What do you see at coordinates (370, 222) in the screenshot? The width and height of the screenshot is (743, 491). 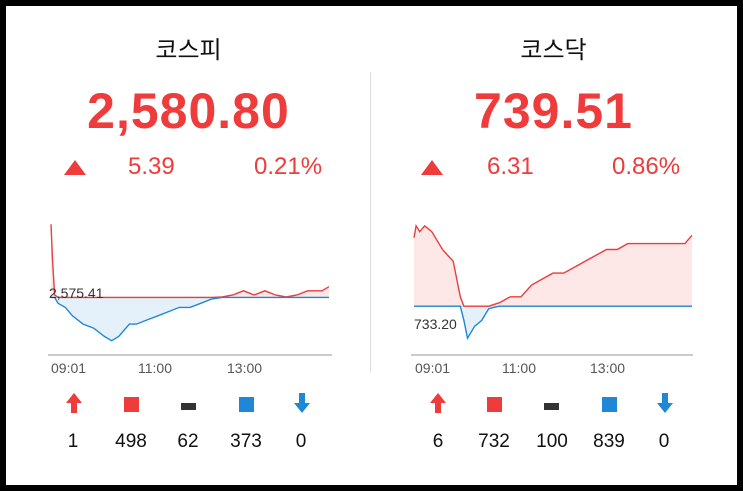 I see `panel-divider` at bounding box center [370, 222].